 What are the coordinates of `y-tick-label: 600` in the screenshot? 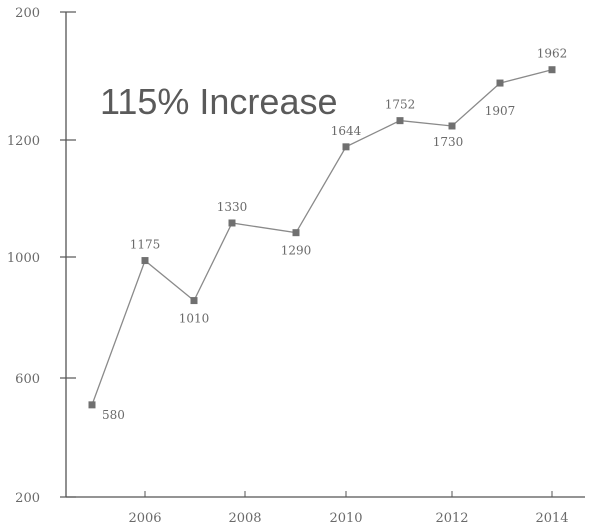 It's located at (27, 379).